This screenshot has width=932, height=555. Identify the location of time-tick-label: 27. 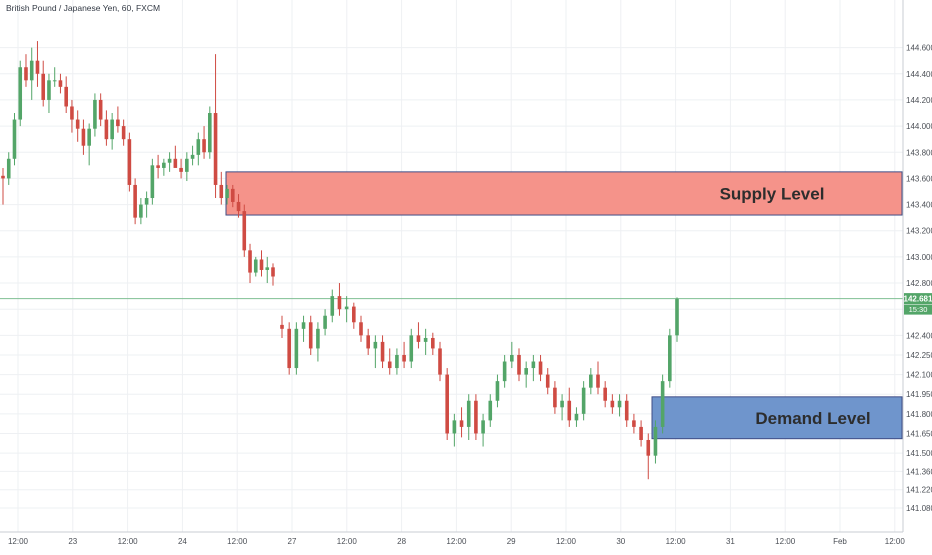
(292, 541).